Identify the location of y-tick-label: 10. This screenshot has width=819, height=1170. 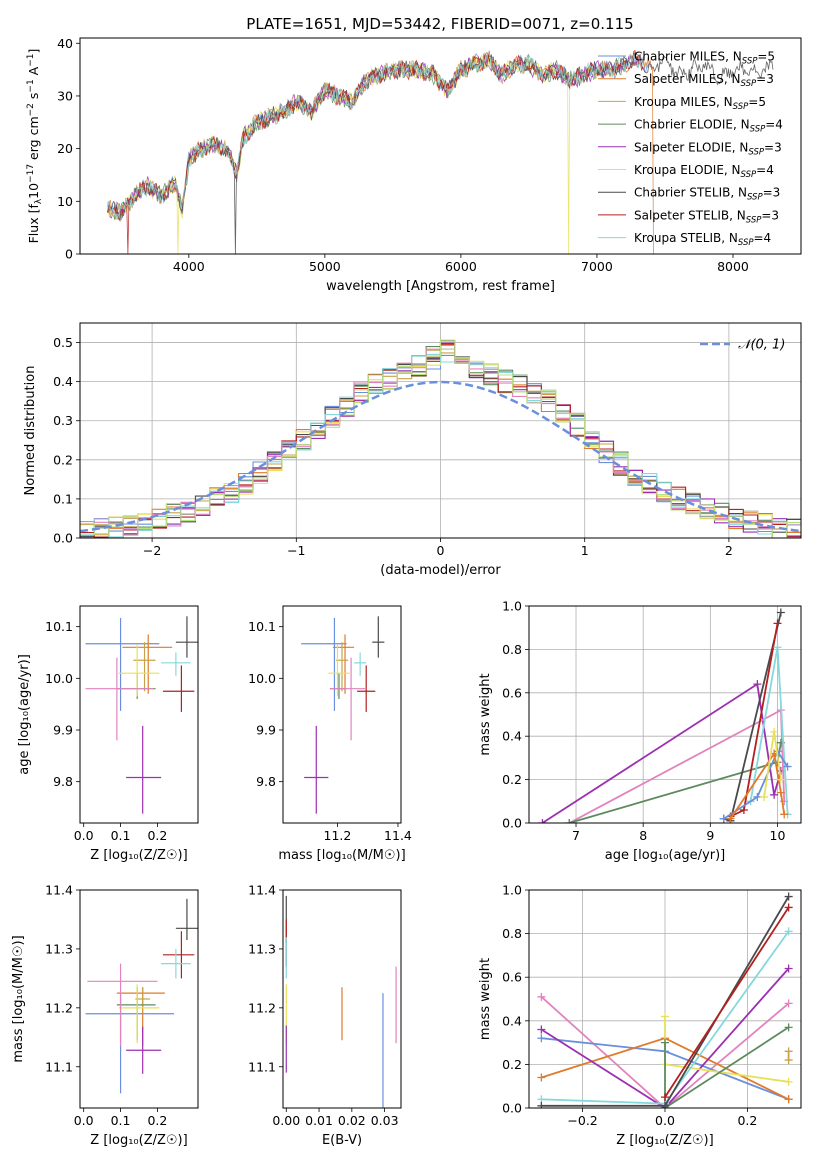
(65, 201).